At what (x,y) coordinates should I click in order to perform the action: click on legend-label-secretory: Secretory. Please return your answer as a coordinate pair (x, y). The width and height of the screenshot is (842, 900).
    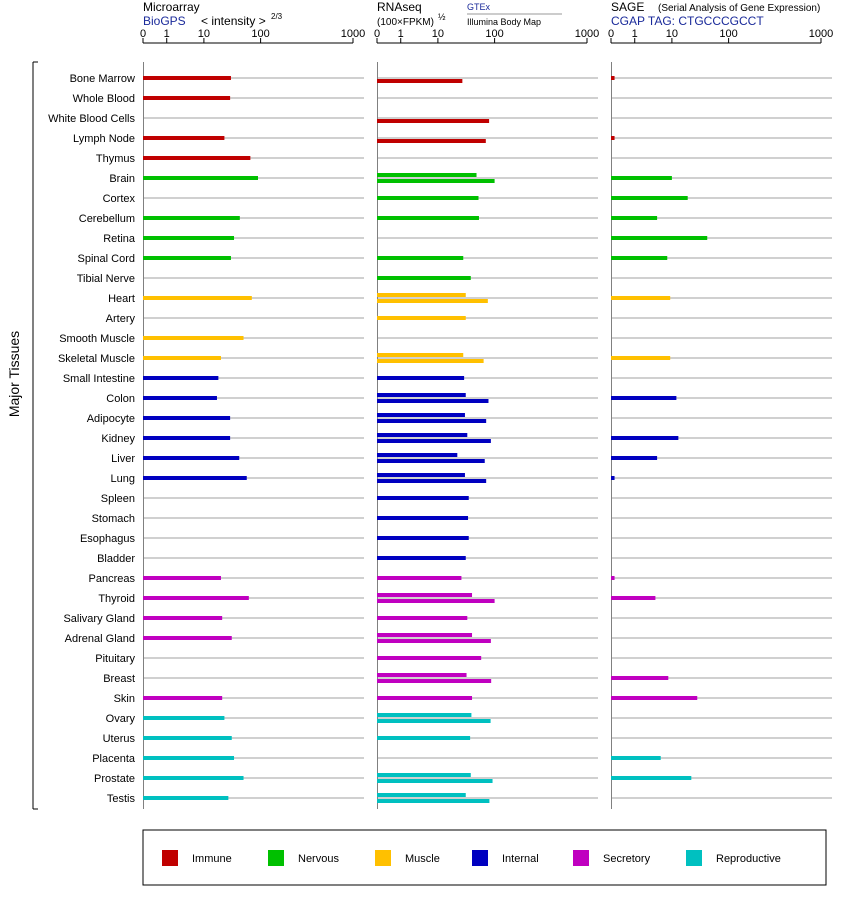
    Looking at the image, I should click on (627, 859).